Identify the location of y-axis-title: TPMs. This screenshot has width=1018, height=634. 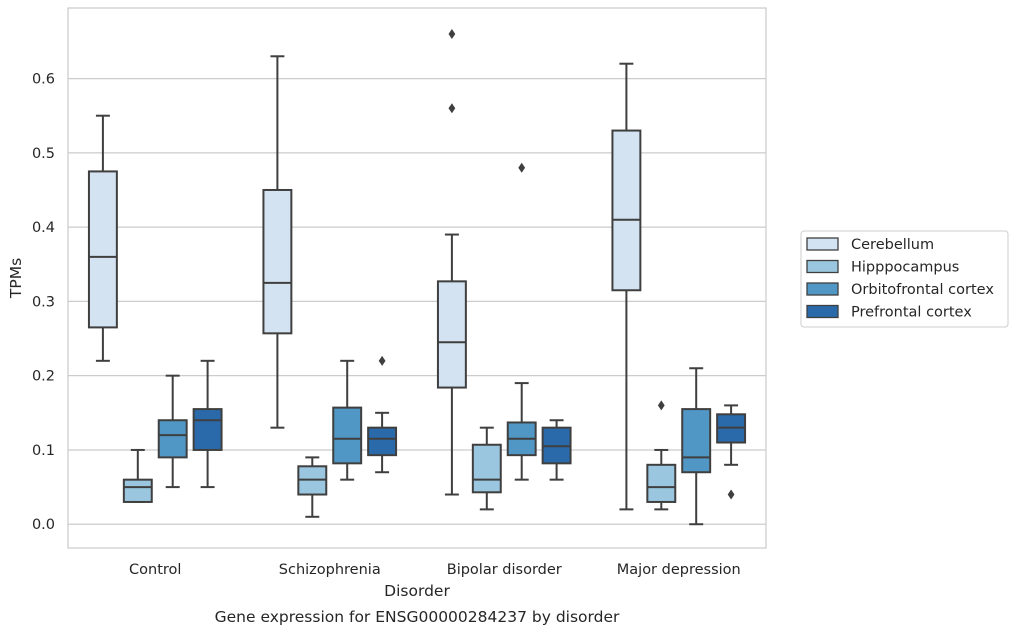
(16, 278).